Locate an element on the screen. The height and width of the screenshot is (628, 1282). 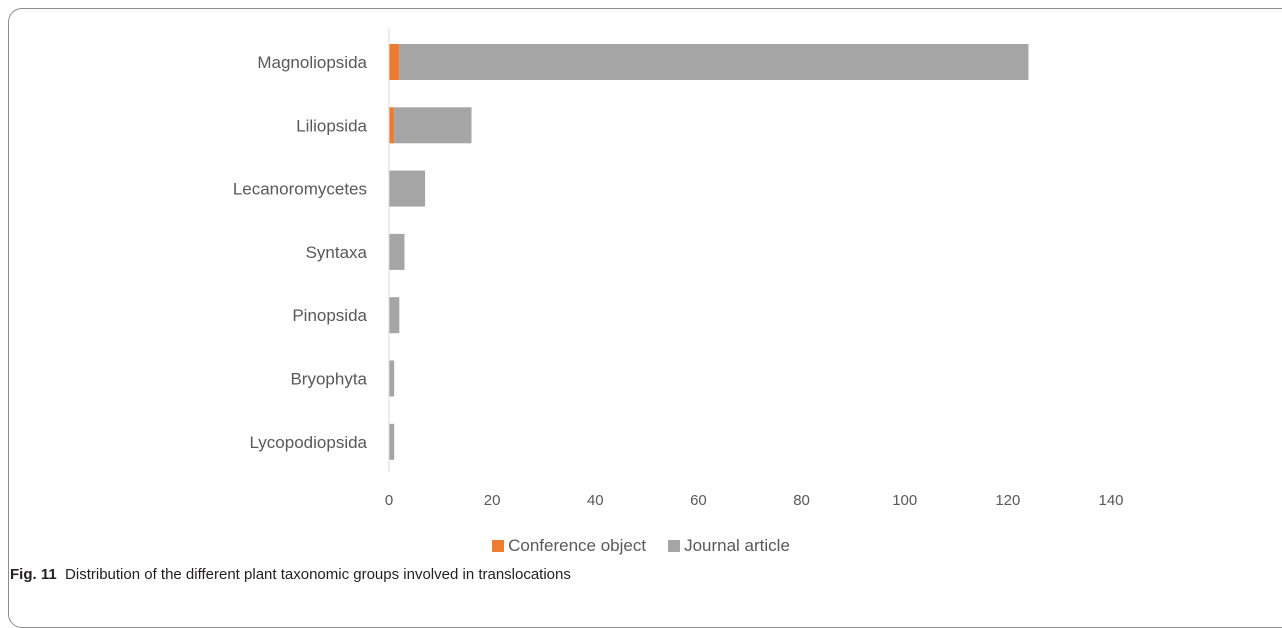
x-tick-label-40: 40 is located at coordinates (595, 500).